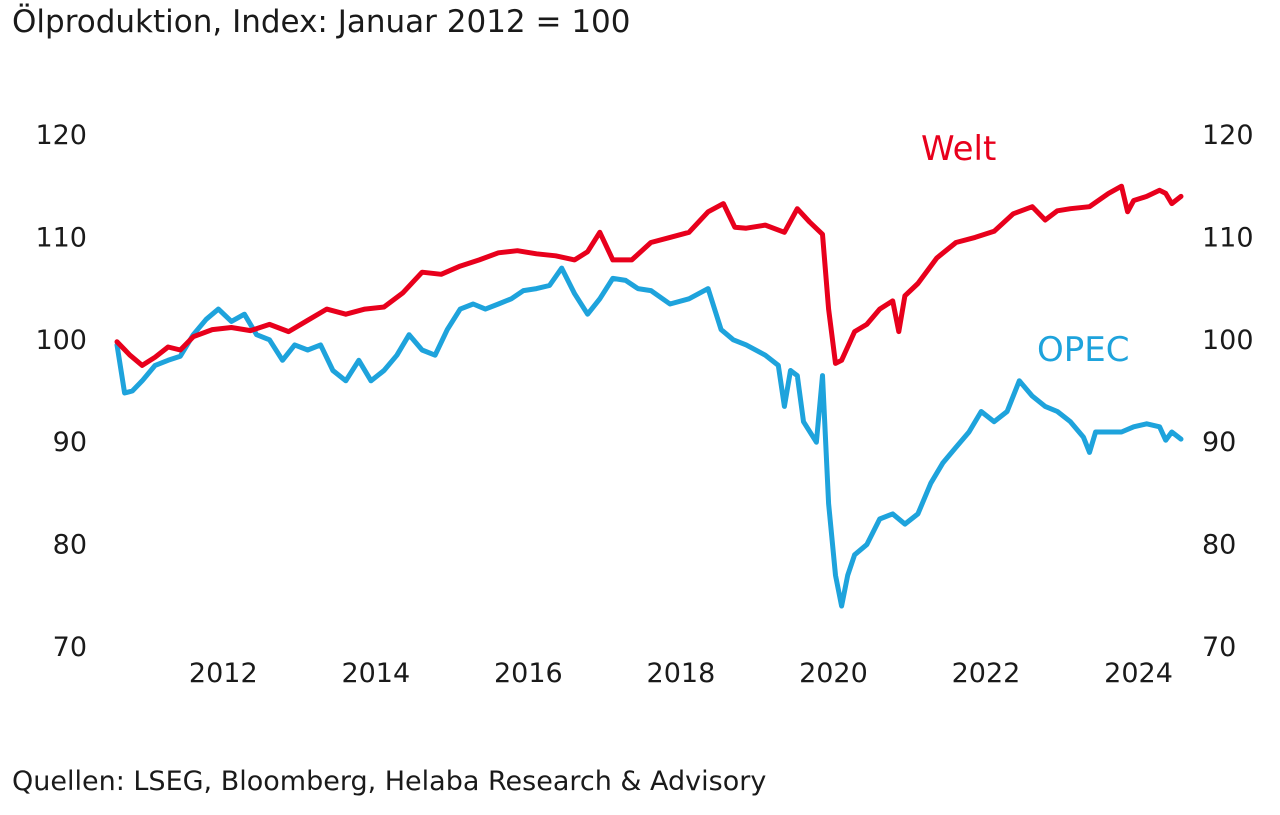 This screenshot has height=815, width=1280. I want to click on x-tick-label: 2024, so click(1138, 673).